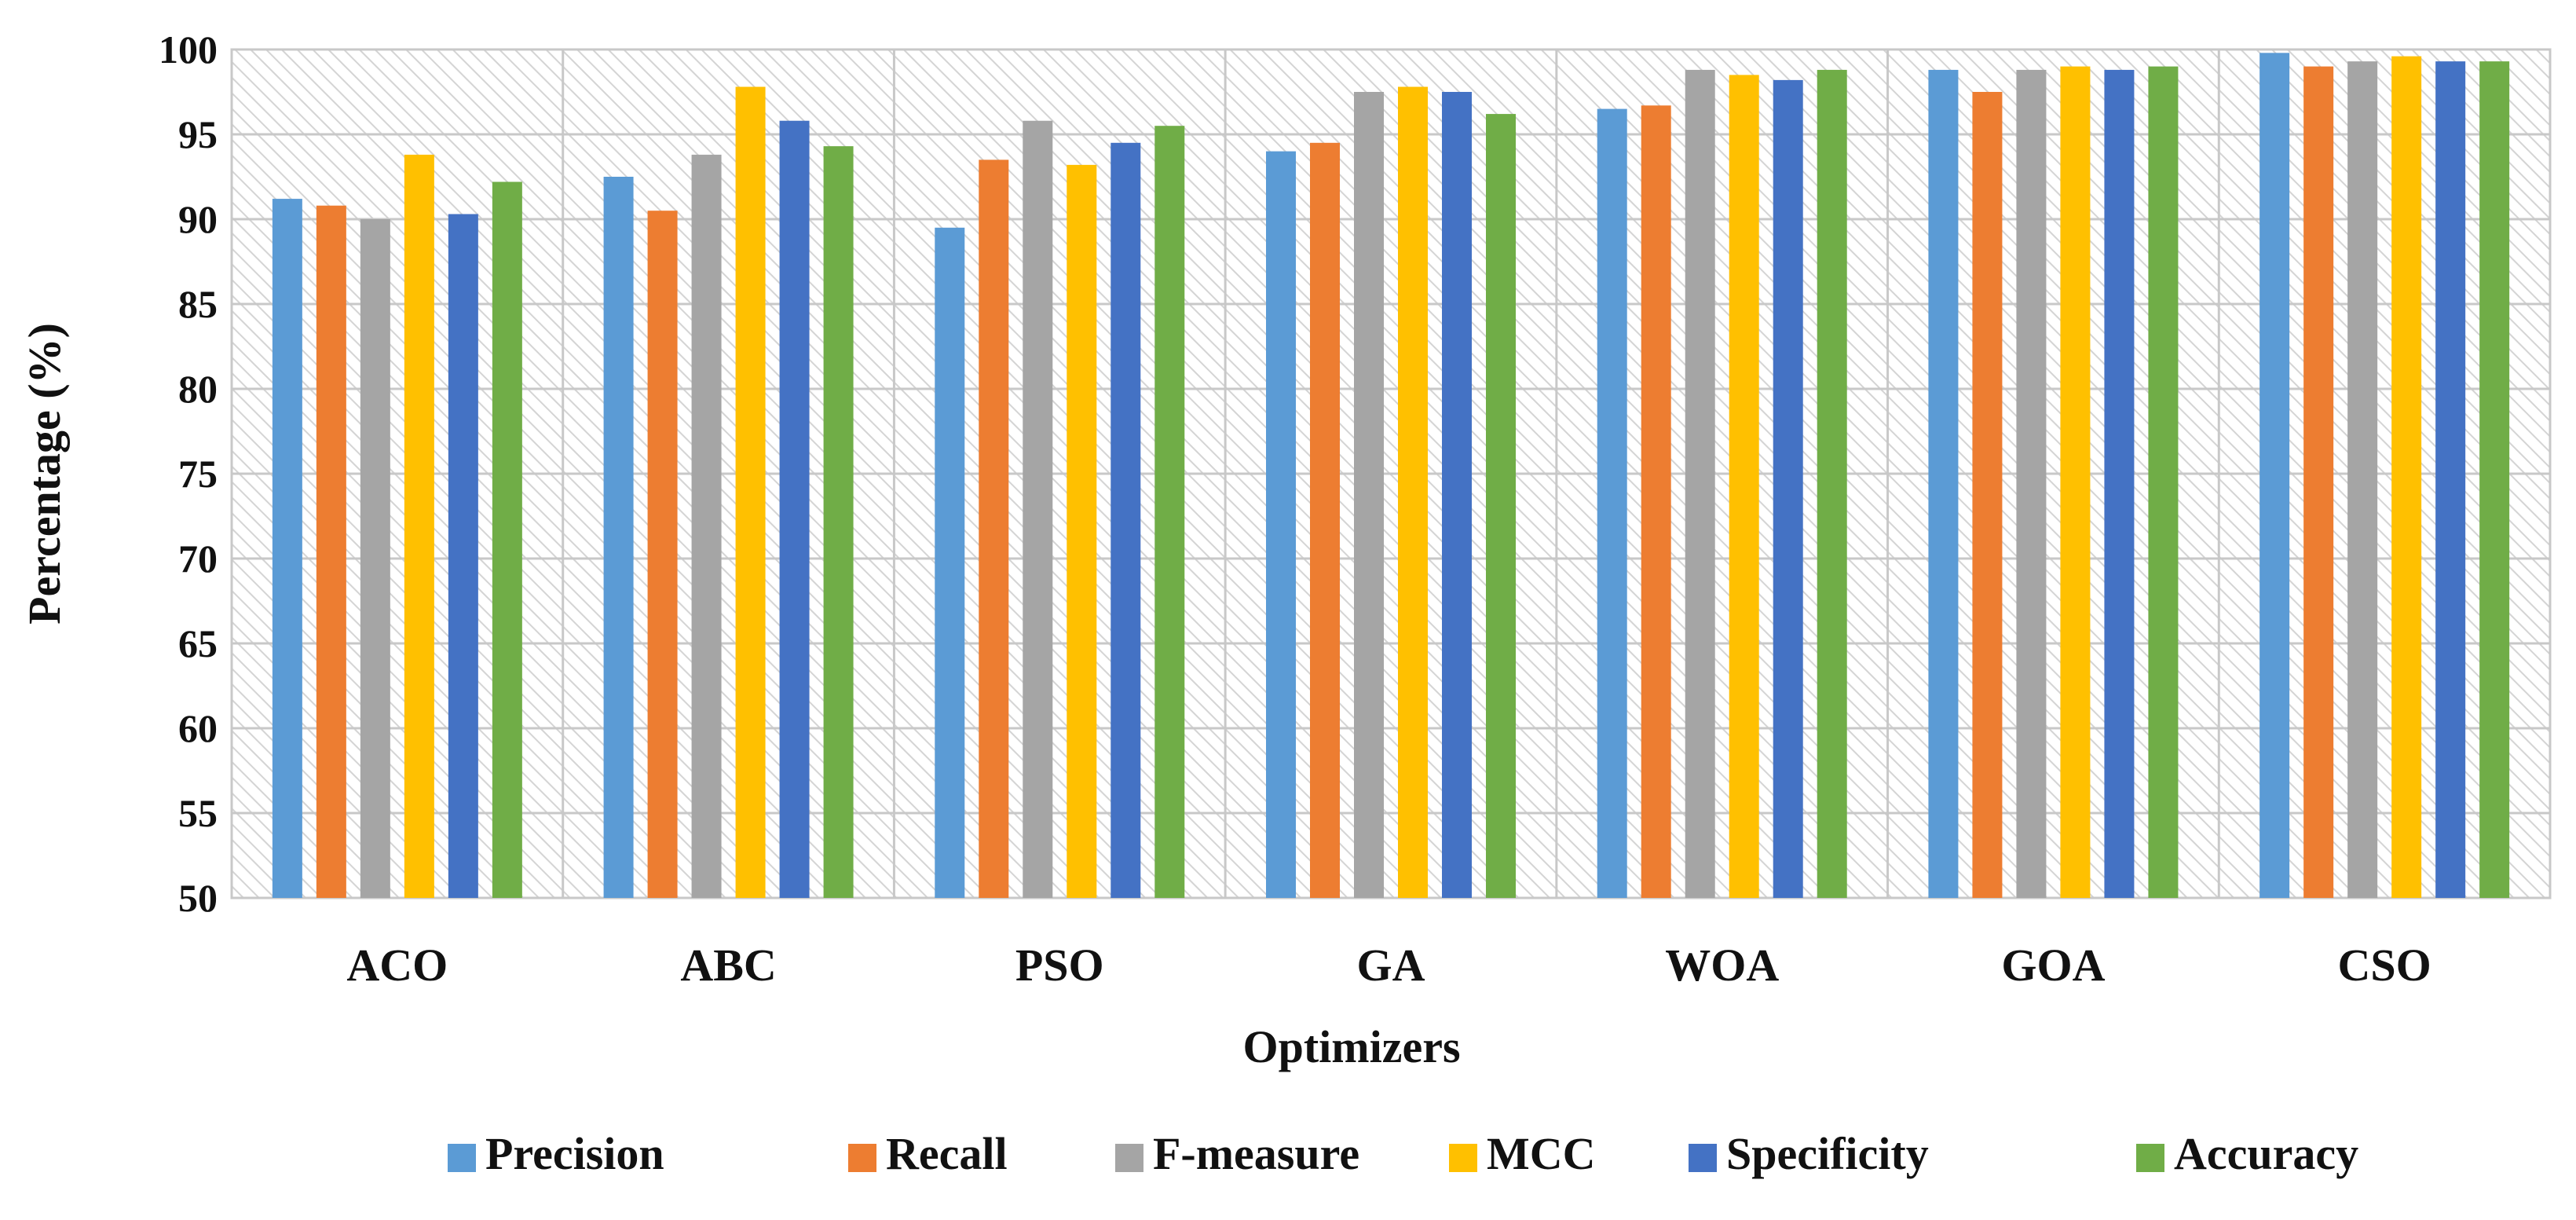 The image size is (2576, 1220). What do you see at coordinates (839, 522) in the screenshot?
I see `bar-accuracy-abc` at bounding box center [839, 522].